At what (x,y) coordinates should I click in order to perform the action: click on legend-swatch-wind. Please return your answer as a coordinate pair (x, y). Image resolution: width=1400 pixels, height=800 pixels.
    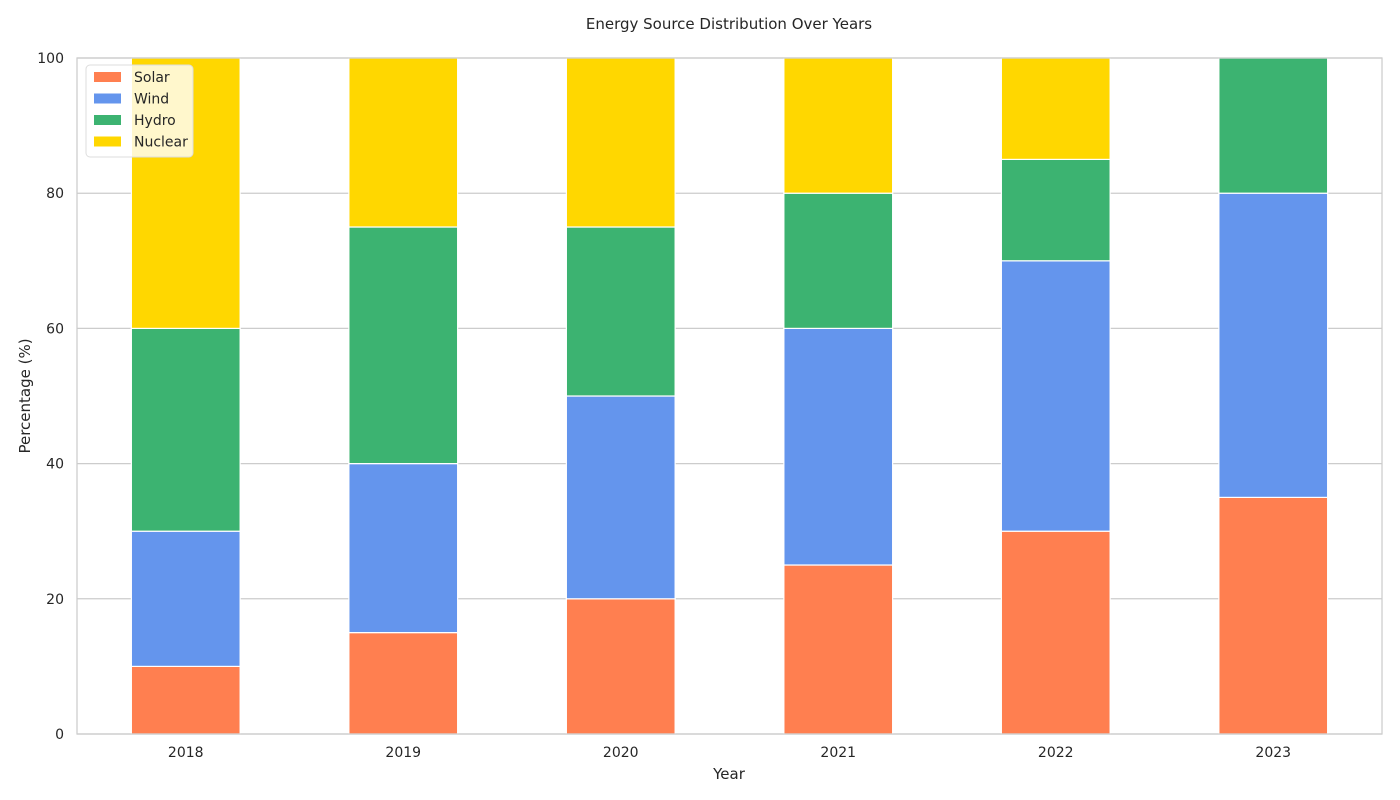
    Looking at the image, I should click on (107, 98).